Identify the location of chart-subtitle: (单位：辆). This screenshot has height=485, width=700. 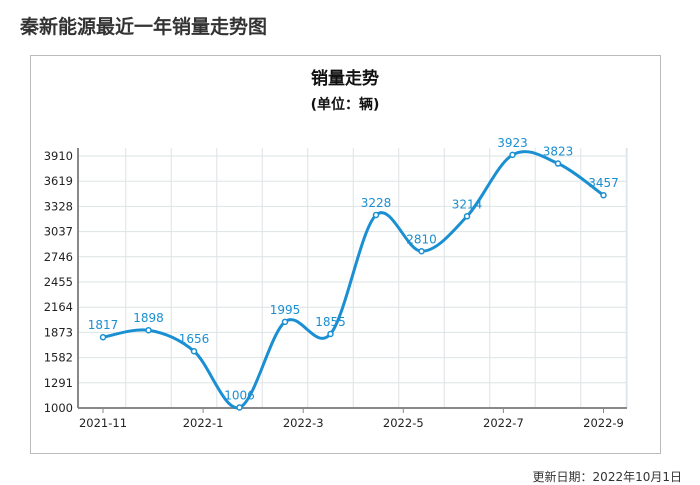
(345, 104).